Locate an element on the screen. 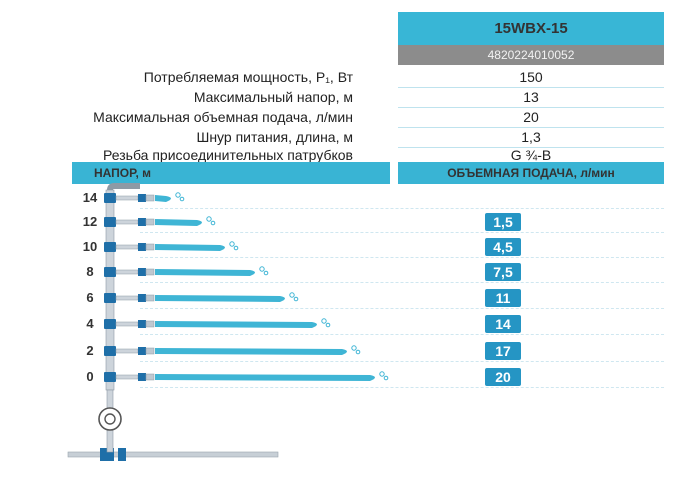  flow-value-badge: 20 is located at coordinates (503, 377).